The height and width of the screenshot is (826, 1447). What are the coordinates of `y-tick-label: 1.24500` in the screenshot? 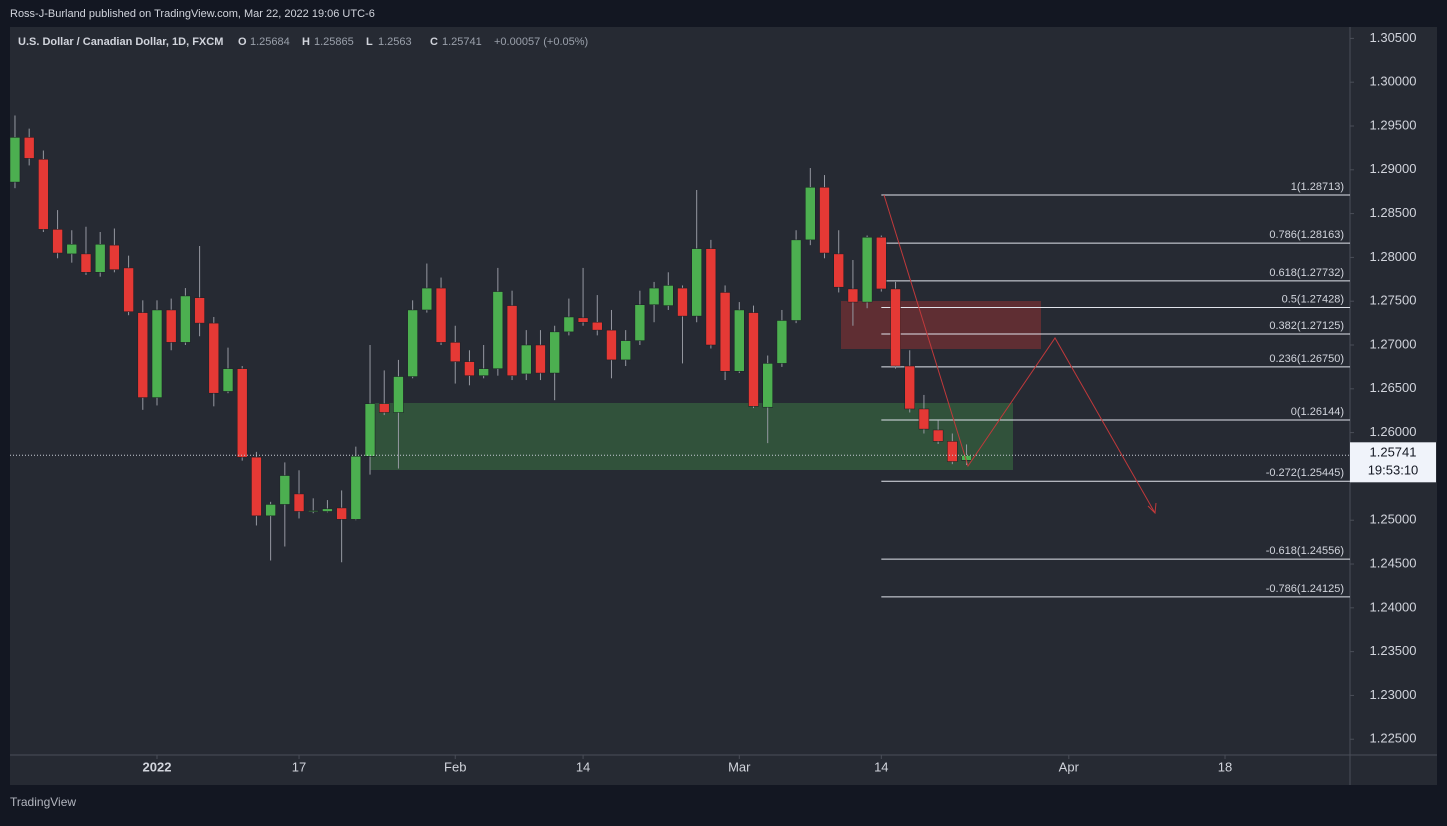 It's located at (1393, 562).